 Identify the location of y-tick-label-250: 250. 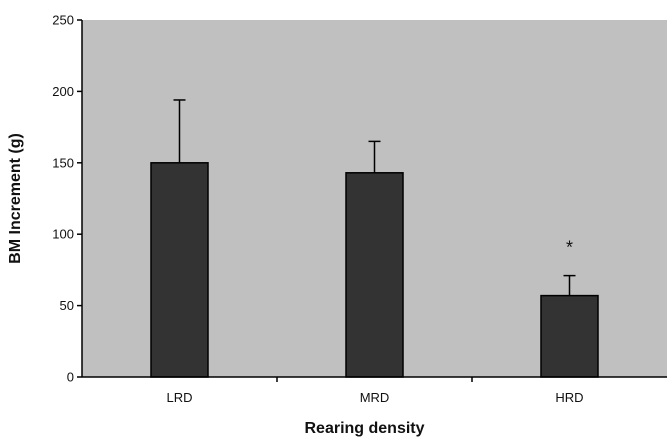
(63, 20).